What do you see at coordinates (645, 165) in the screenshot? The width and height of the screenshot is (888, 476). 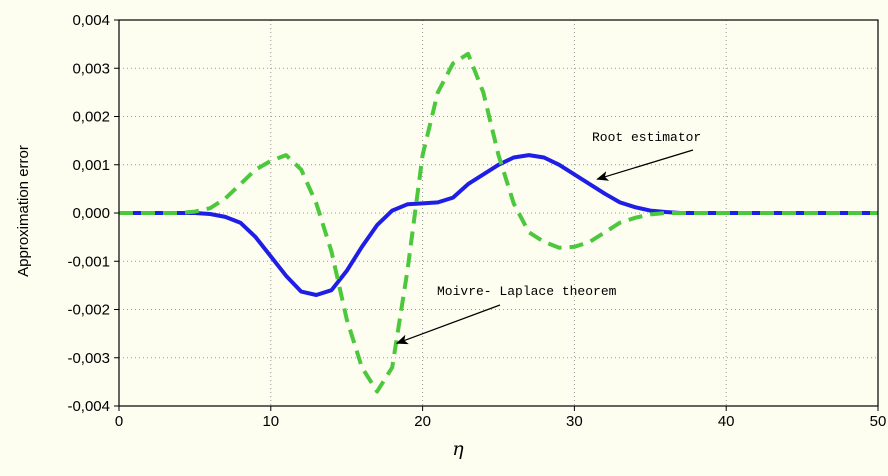 I see `root-estimator-arrow` at bounding box center [645, 165].